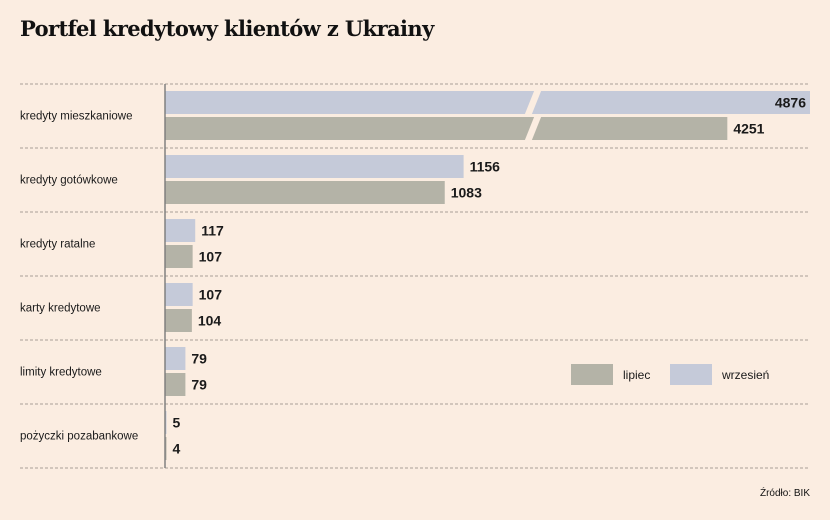  I want to click on category-label: pożyczki pozabankowe, so click(79, 437).